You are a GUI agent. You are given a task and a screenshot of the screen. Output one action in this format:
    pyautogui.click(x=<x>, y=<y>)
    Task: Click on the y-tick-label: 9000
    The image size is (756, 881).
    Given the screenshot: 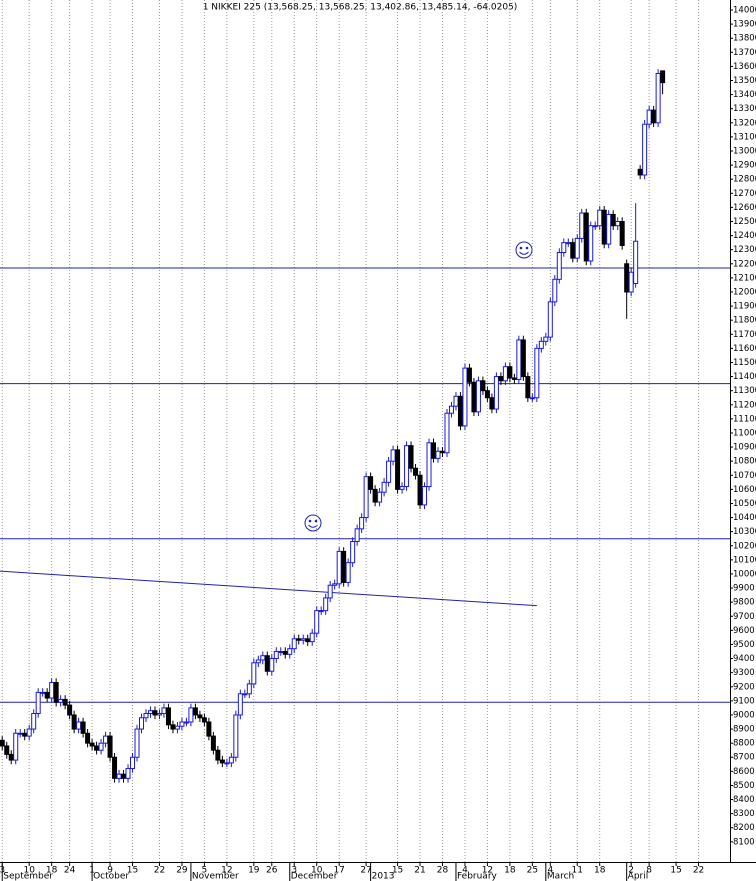 What is the action you would take?
    pyautogui.click(x=744, y=715)
    